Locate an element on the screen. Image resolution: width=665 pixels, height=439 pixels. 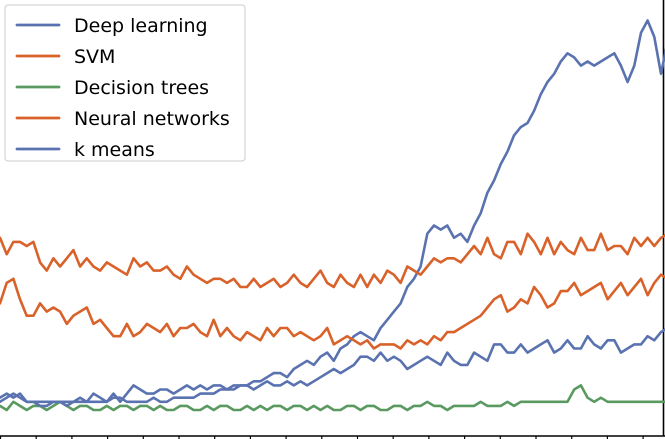
series-line-svm is located at coordinates (332, 260).